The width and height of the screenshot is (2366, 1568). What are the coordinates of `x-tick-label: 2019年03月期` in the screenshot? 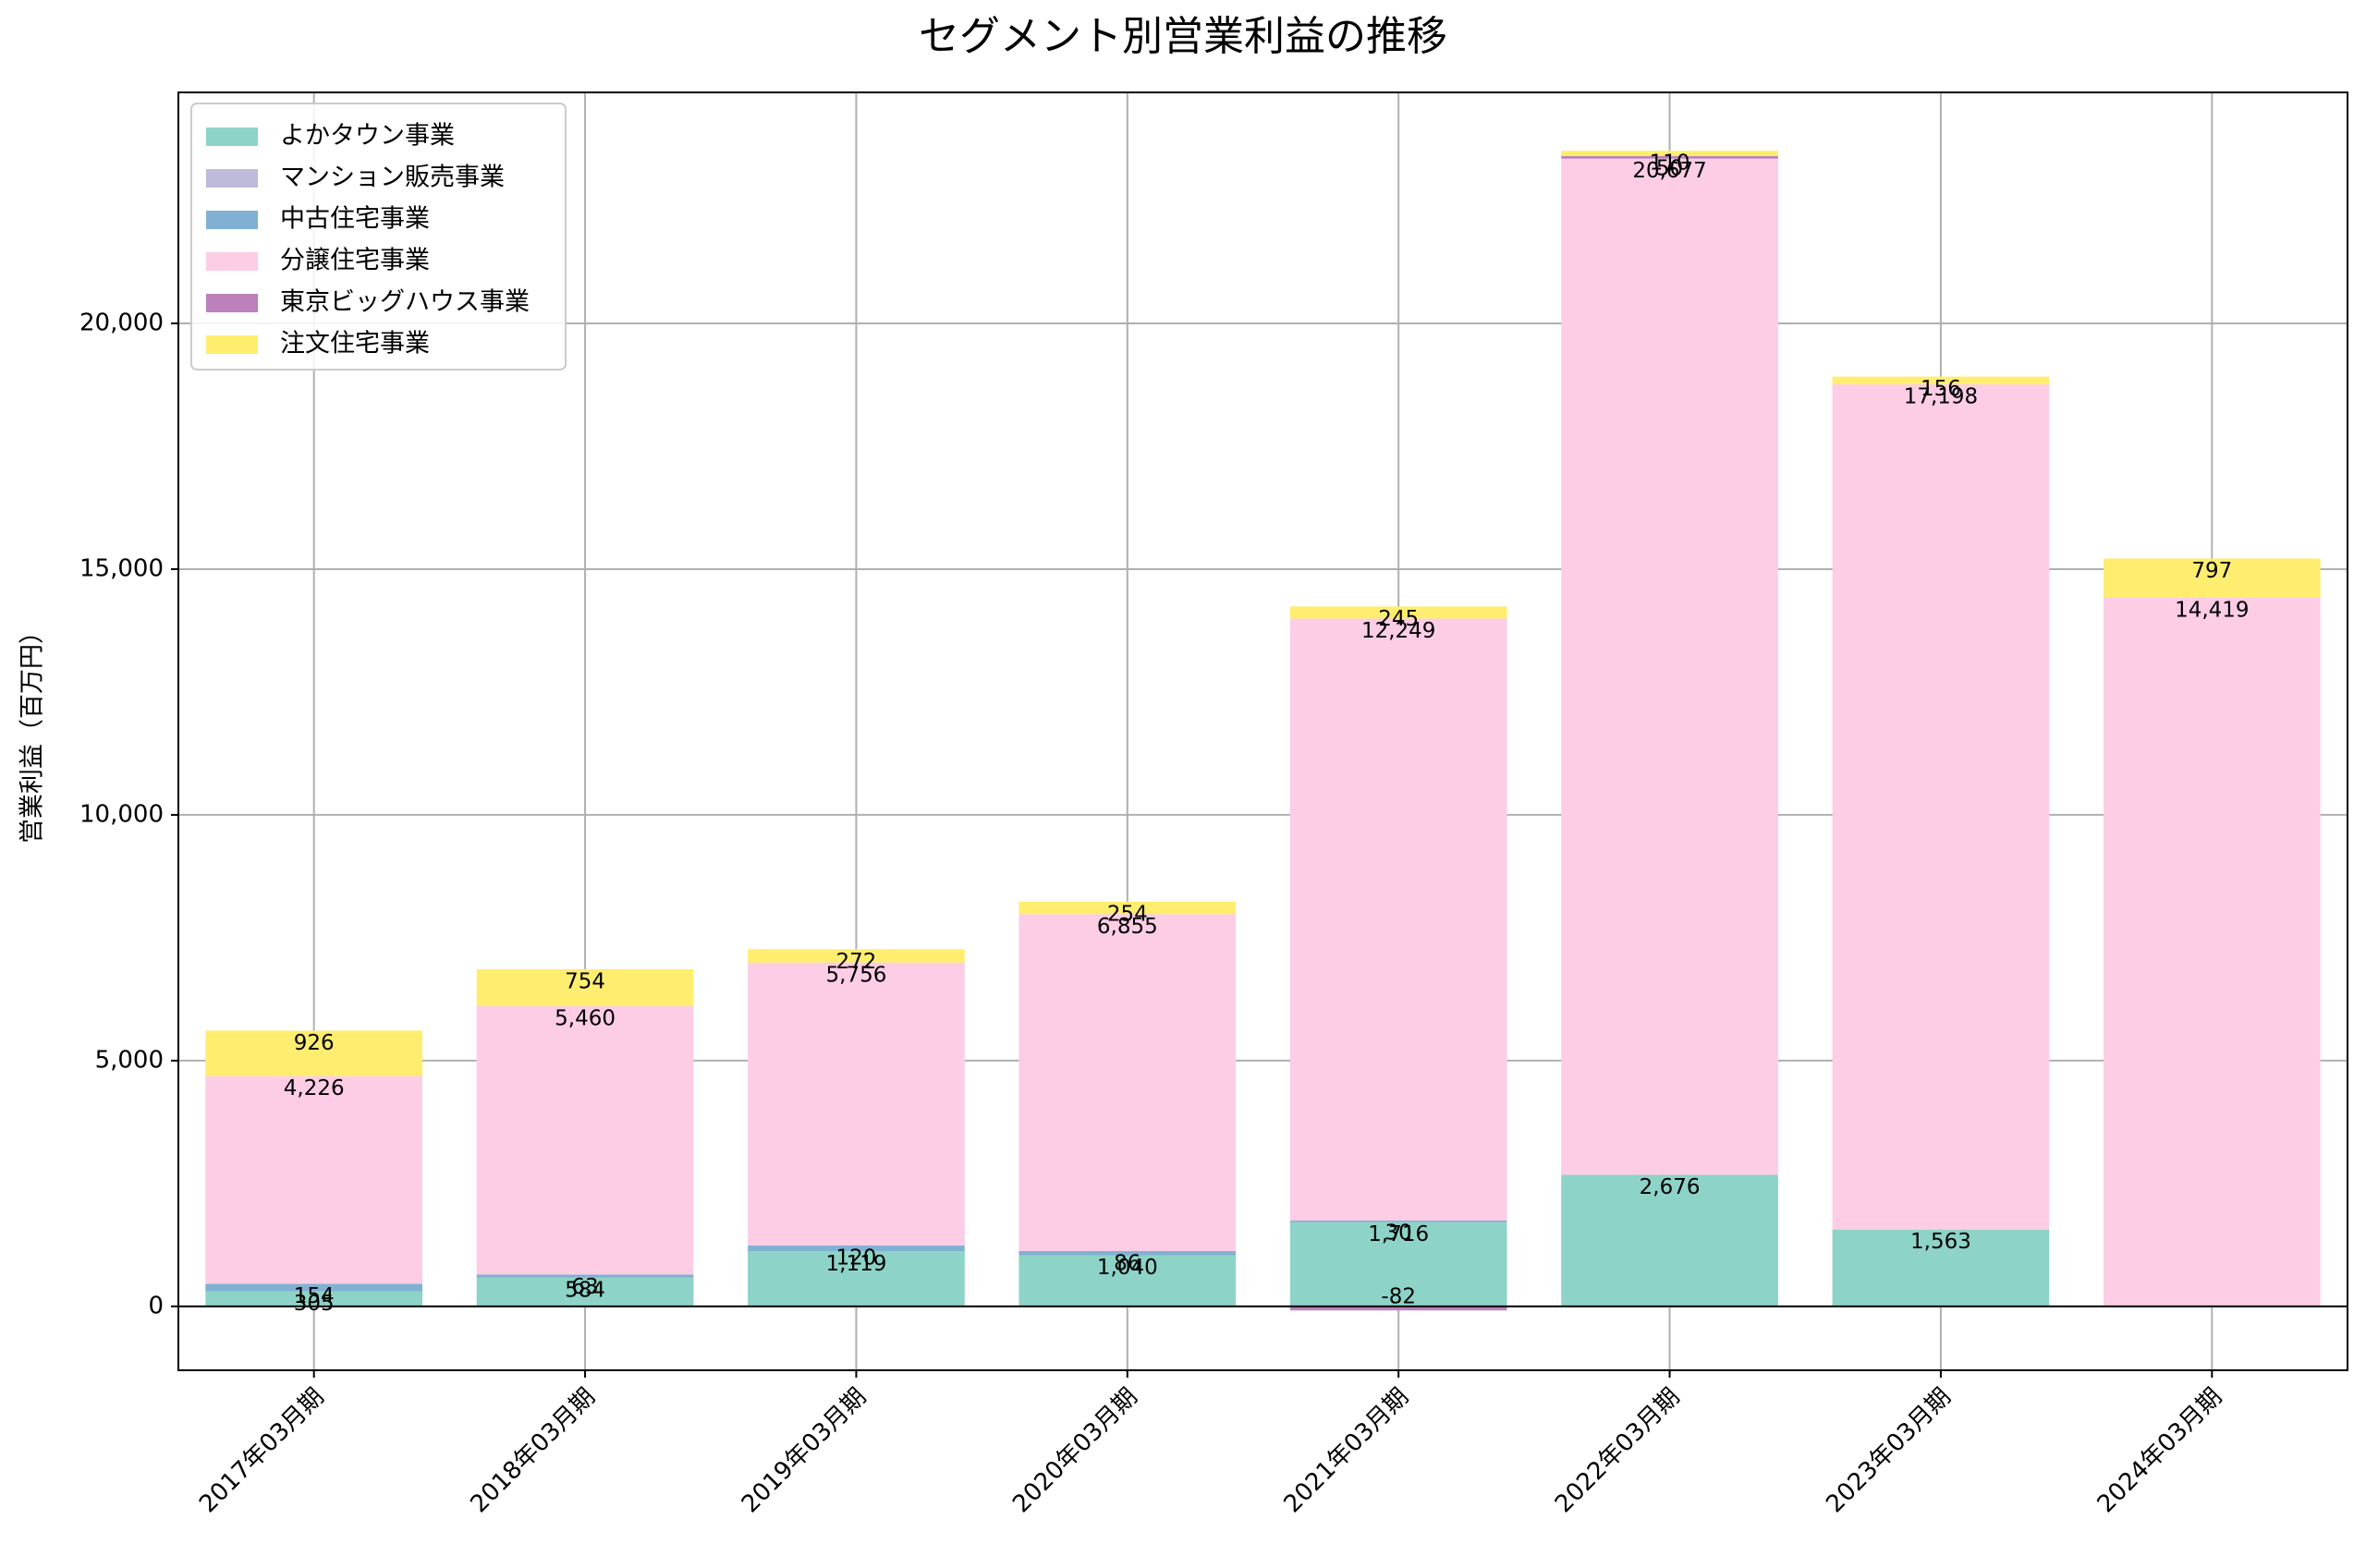 It's located at (804, 1451).